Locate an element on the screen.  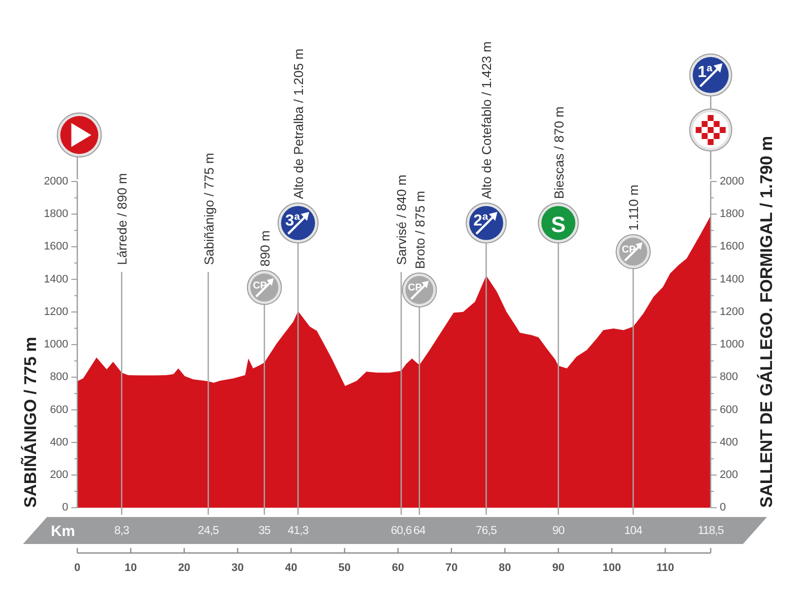
y-tick-label: 2000 is located at coordinates (56, 182).